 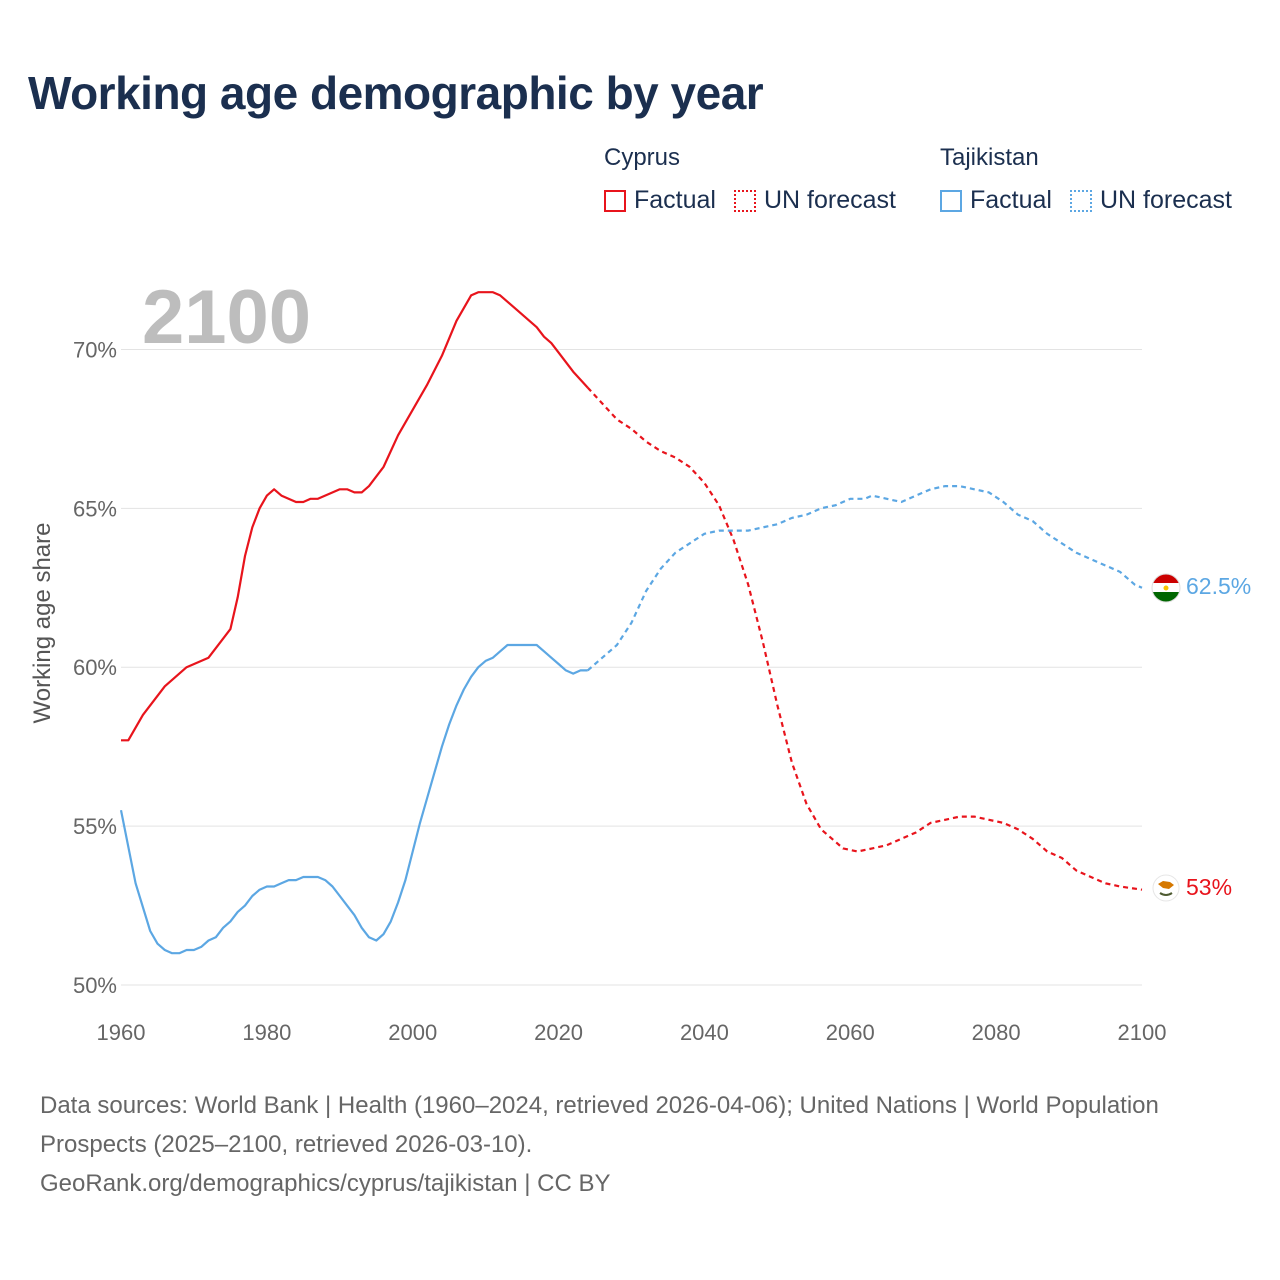 I want to click on y-tick-label: 50%, so click(x=95, y=985).